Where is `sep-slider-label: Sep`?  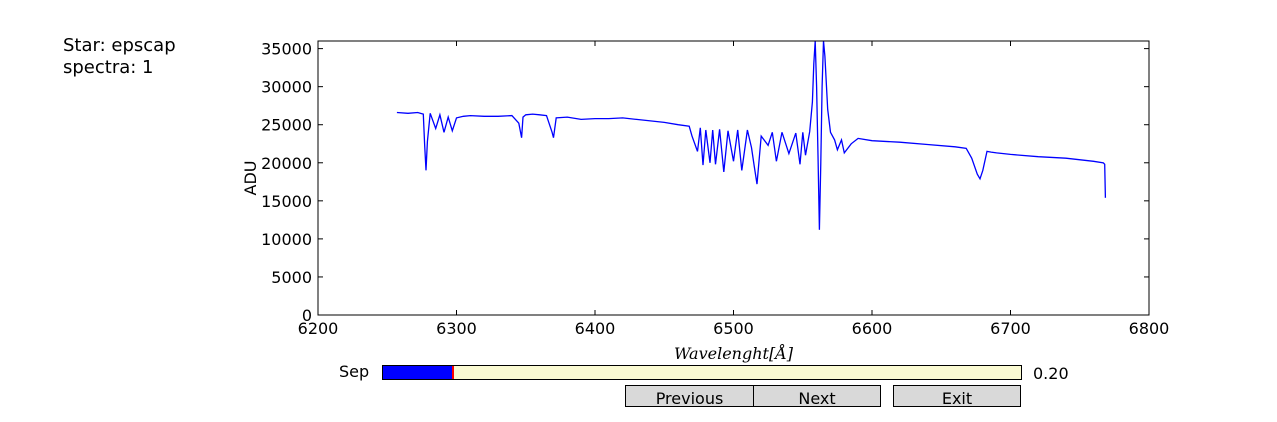 sep-slider-label: Sep is located at coordinates (354, 371).